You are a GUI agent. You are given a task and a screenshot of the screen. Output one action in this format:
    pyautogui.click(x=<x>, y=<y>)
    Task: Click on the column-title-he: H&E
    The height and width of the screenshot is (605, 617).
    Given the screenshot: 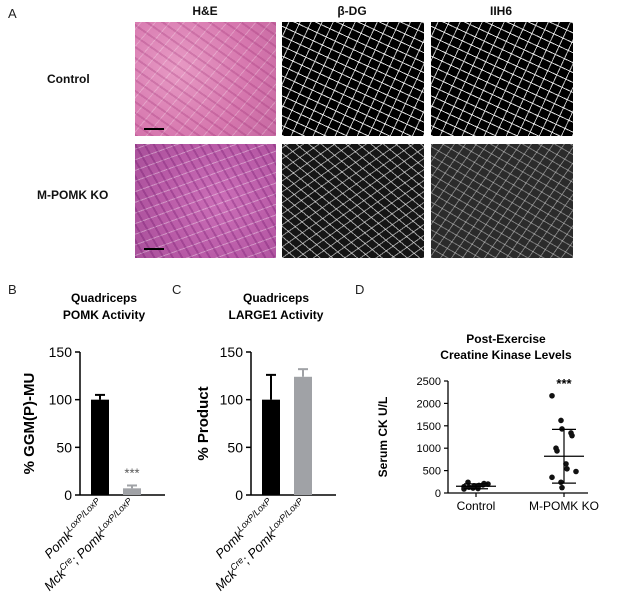 What is the action you would take?
    pyautogui.click(x=205, y=11)
    